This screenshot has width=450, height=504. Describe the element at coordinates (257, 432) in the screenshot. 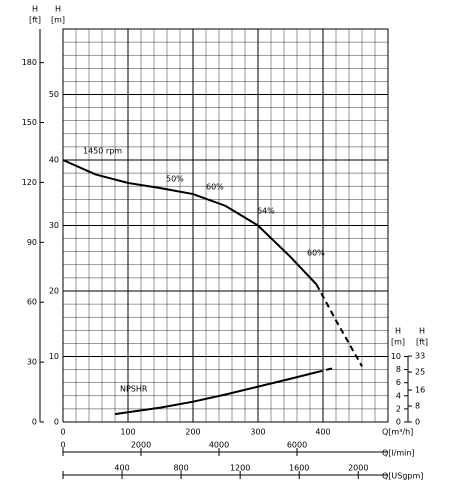

I see `x-tick-label: 300` at that location.